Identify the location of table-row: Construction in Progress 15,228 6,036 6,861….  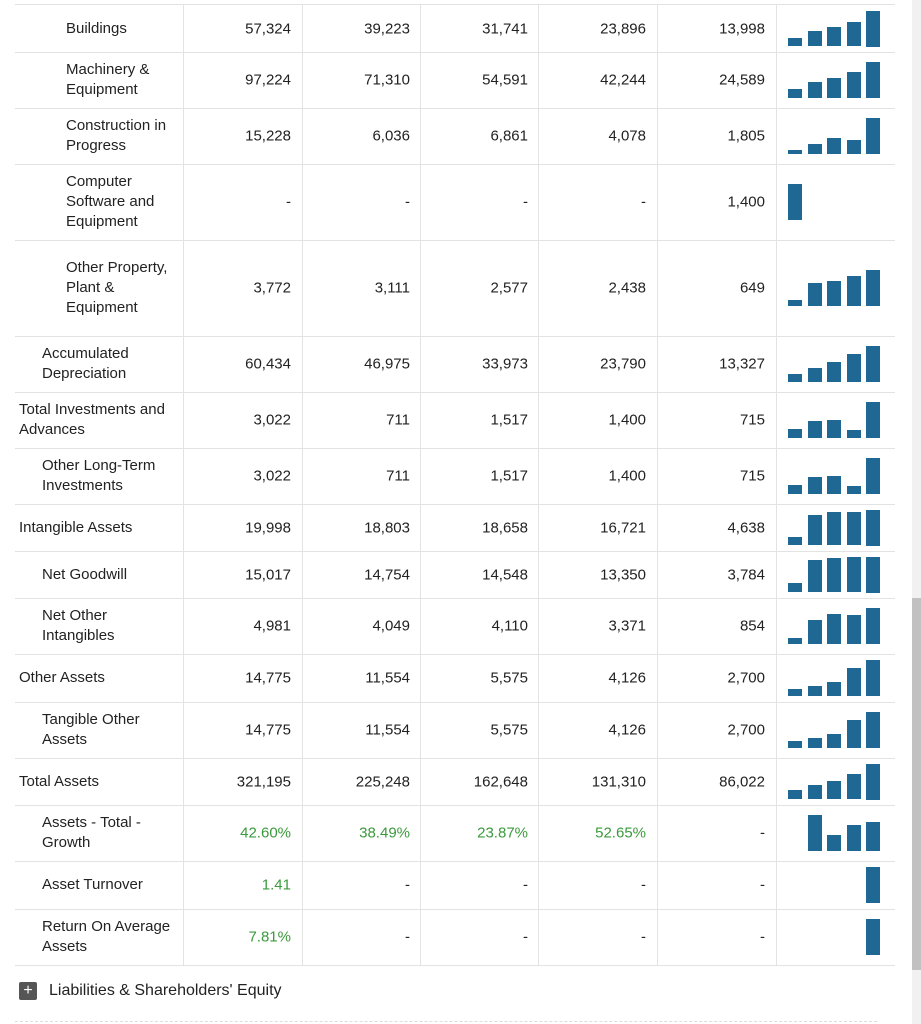
(455, 136).